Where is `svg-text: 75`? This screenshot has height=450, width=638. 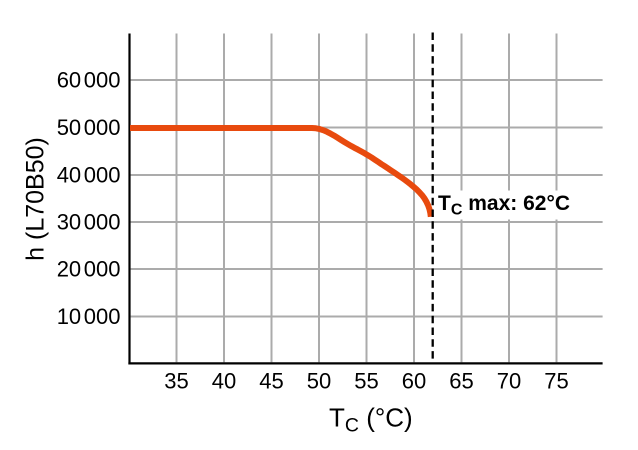 svg-text: 75 is located at coordinates (556, 381).